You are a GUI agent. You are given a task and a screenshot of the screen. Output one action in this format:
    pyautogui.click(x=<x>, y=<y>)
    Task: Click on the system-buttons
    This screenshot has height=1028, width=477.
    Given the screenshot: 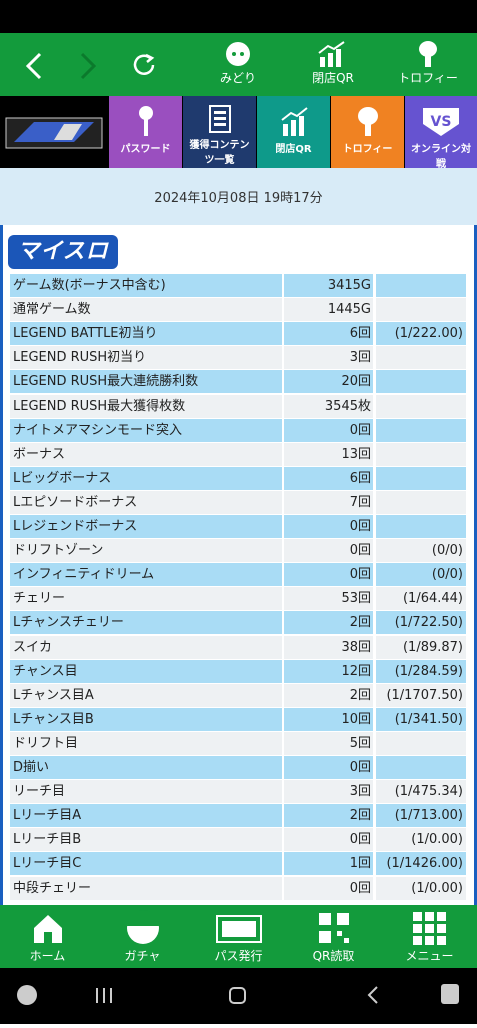 What is the action you would take?
    pyautogui.click(x=238, y=994)
    